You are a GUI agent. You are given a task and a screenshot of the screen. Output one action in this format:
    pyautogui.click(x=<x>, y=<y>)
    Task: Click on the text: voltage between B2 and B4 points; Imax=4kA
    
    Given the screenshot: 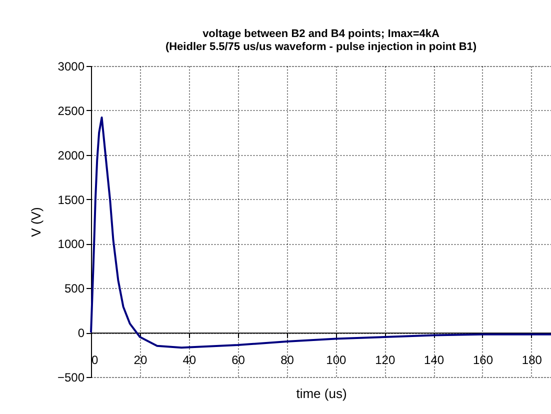 What is the action you would take?
    pyautogui.click(x=321, y=34)
    